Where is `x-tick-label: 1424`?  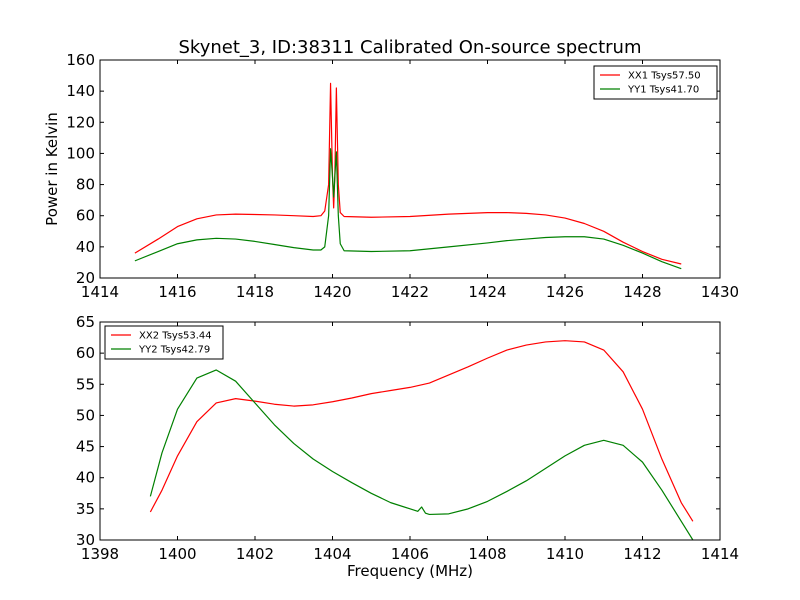
x-tick-label: 1424 is located at coordinates (487, 292).